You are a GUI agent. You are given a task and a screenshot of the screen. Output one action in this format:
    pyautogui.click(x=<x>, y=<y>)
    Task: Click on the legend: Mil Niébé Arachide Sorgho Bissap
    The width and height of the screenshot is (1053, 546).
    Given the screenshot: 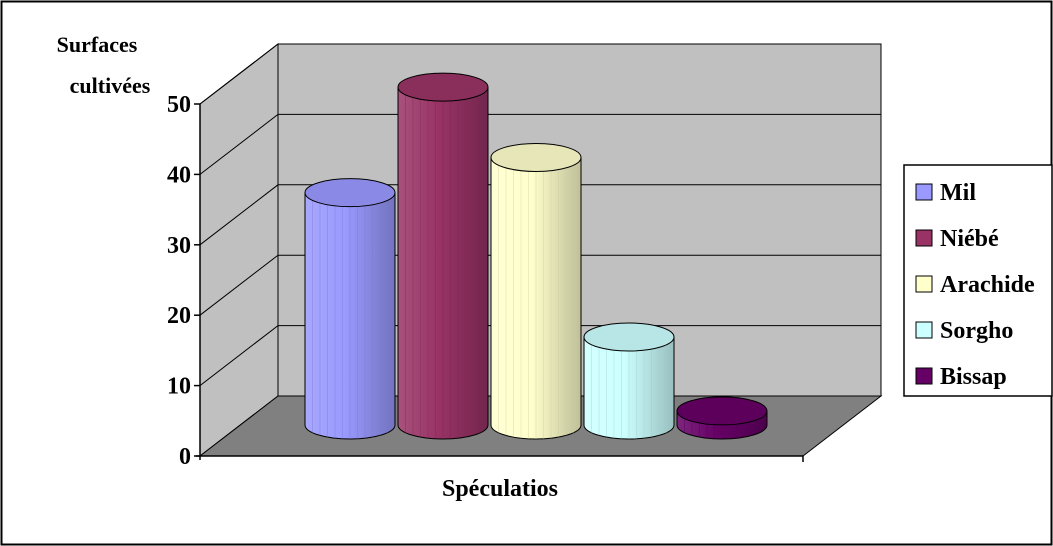 What is the action you would take?
    pyautogui.click(x=978, y=280)
    